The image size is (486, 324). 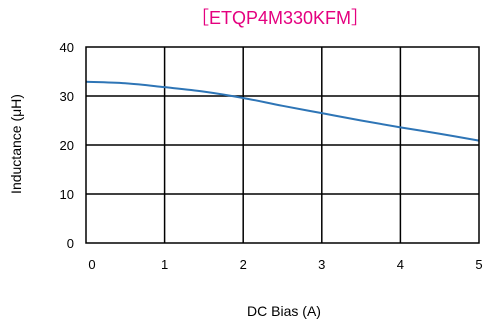 I want to click on y-tick-label: 30, so click(x=67, y=96).